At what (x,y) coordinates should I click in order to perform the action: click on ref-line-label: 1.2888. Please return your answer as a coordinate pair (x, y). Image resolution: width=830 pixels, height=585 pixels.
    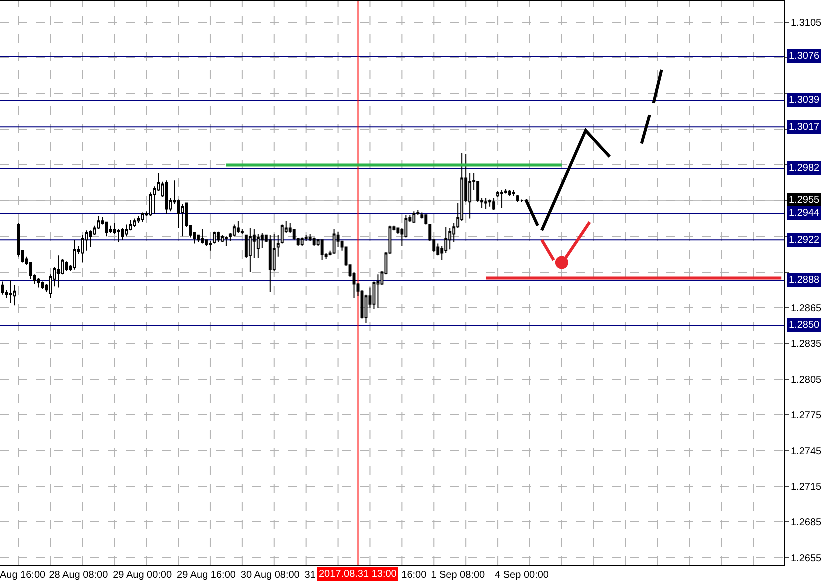
    Looking at the image, I should click on (804, 280).